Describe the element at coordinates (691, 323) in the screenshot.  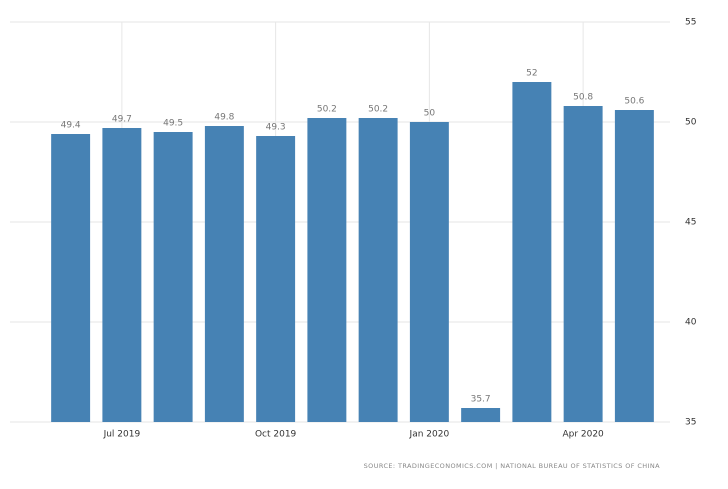
I see `y-tick-label: 40` at that location.